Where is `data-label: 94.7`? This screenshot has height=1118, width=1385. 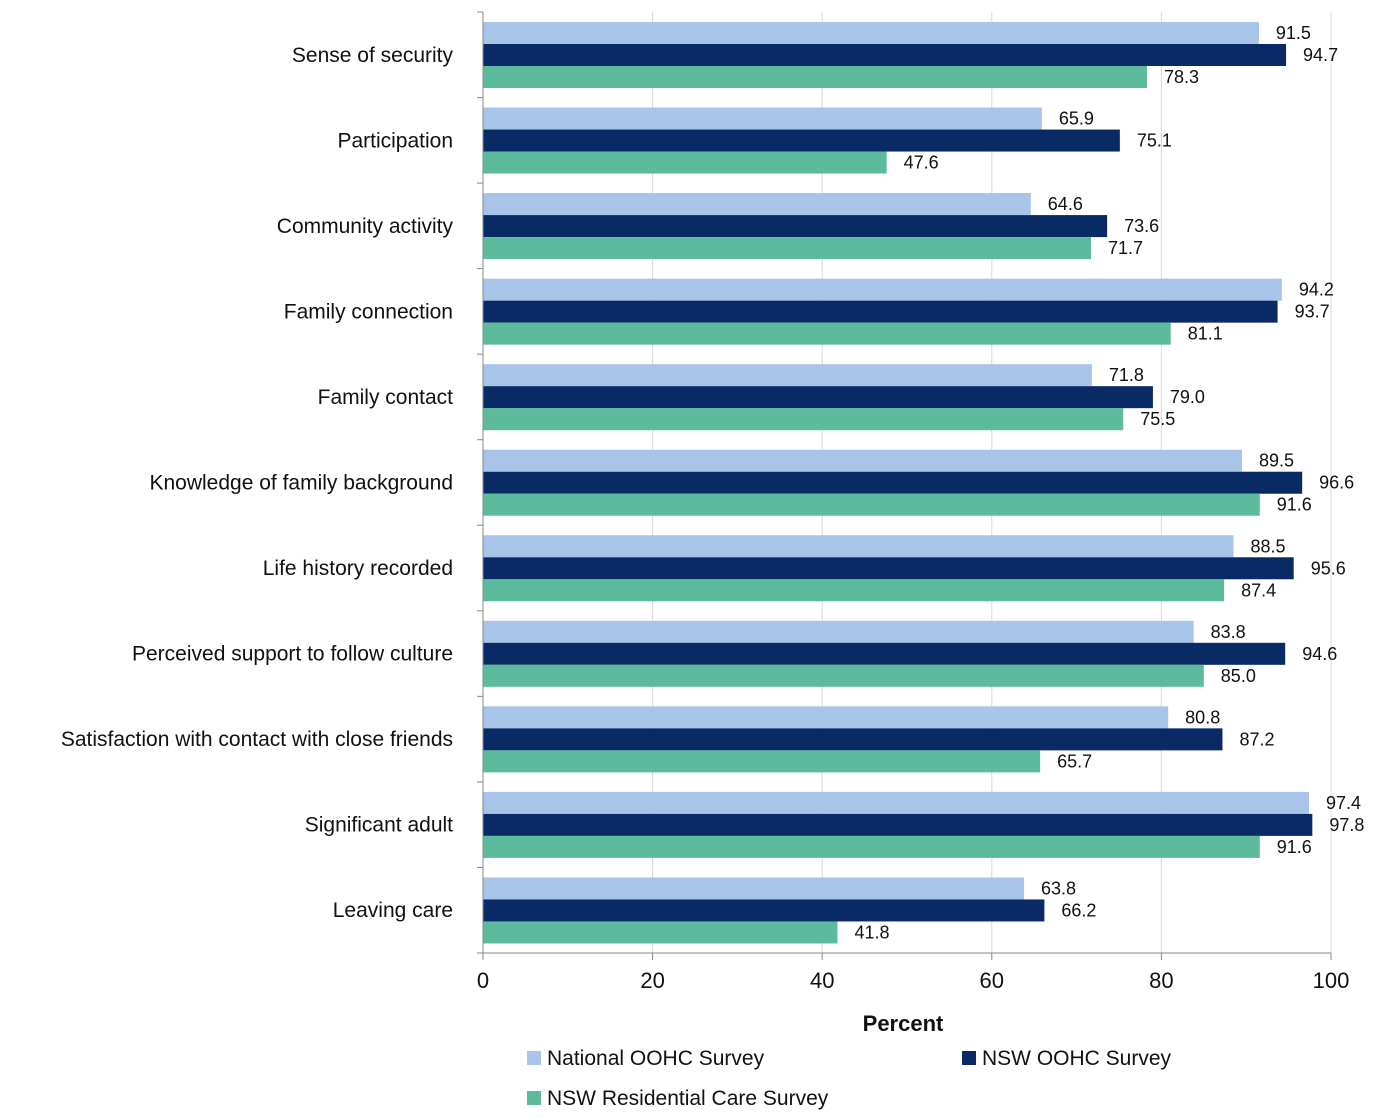
data-label: 94.7 is located at coordinates (1320, 55).